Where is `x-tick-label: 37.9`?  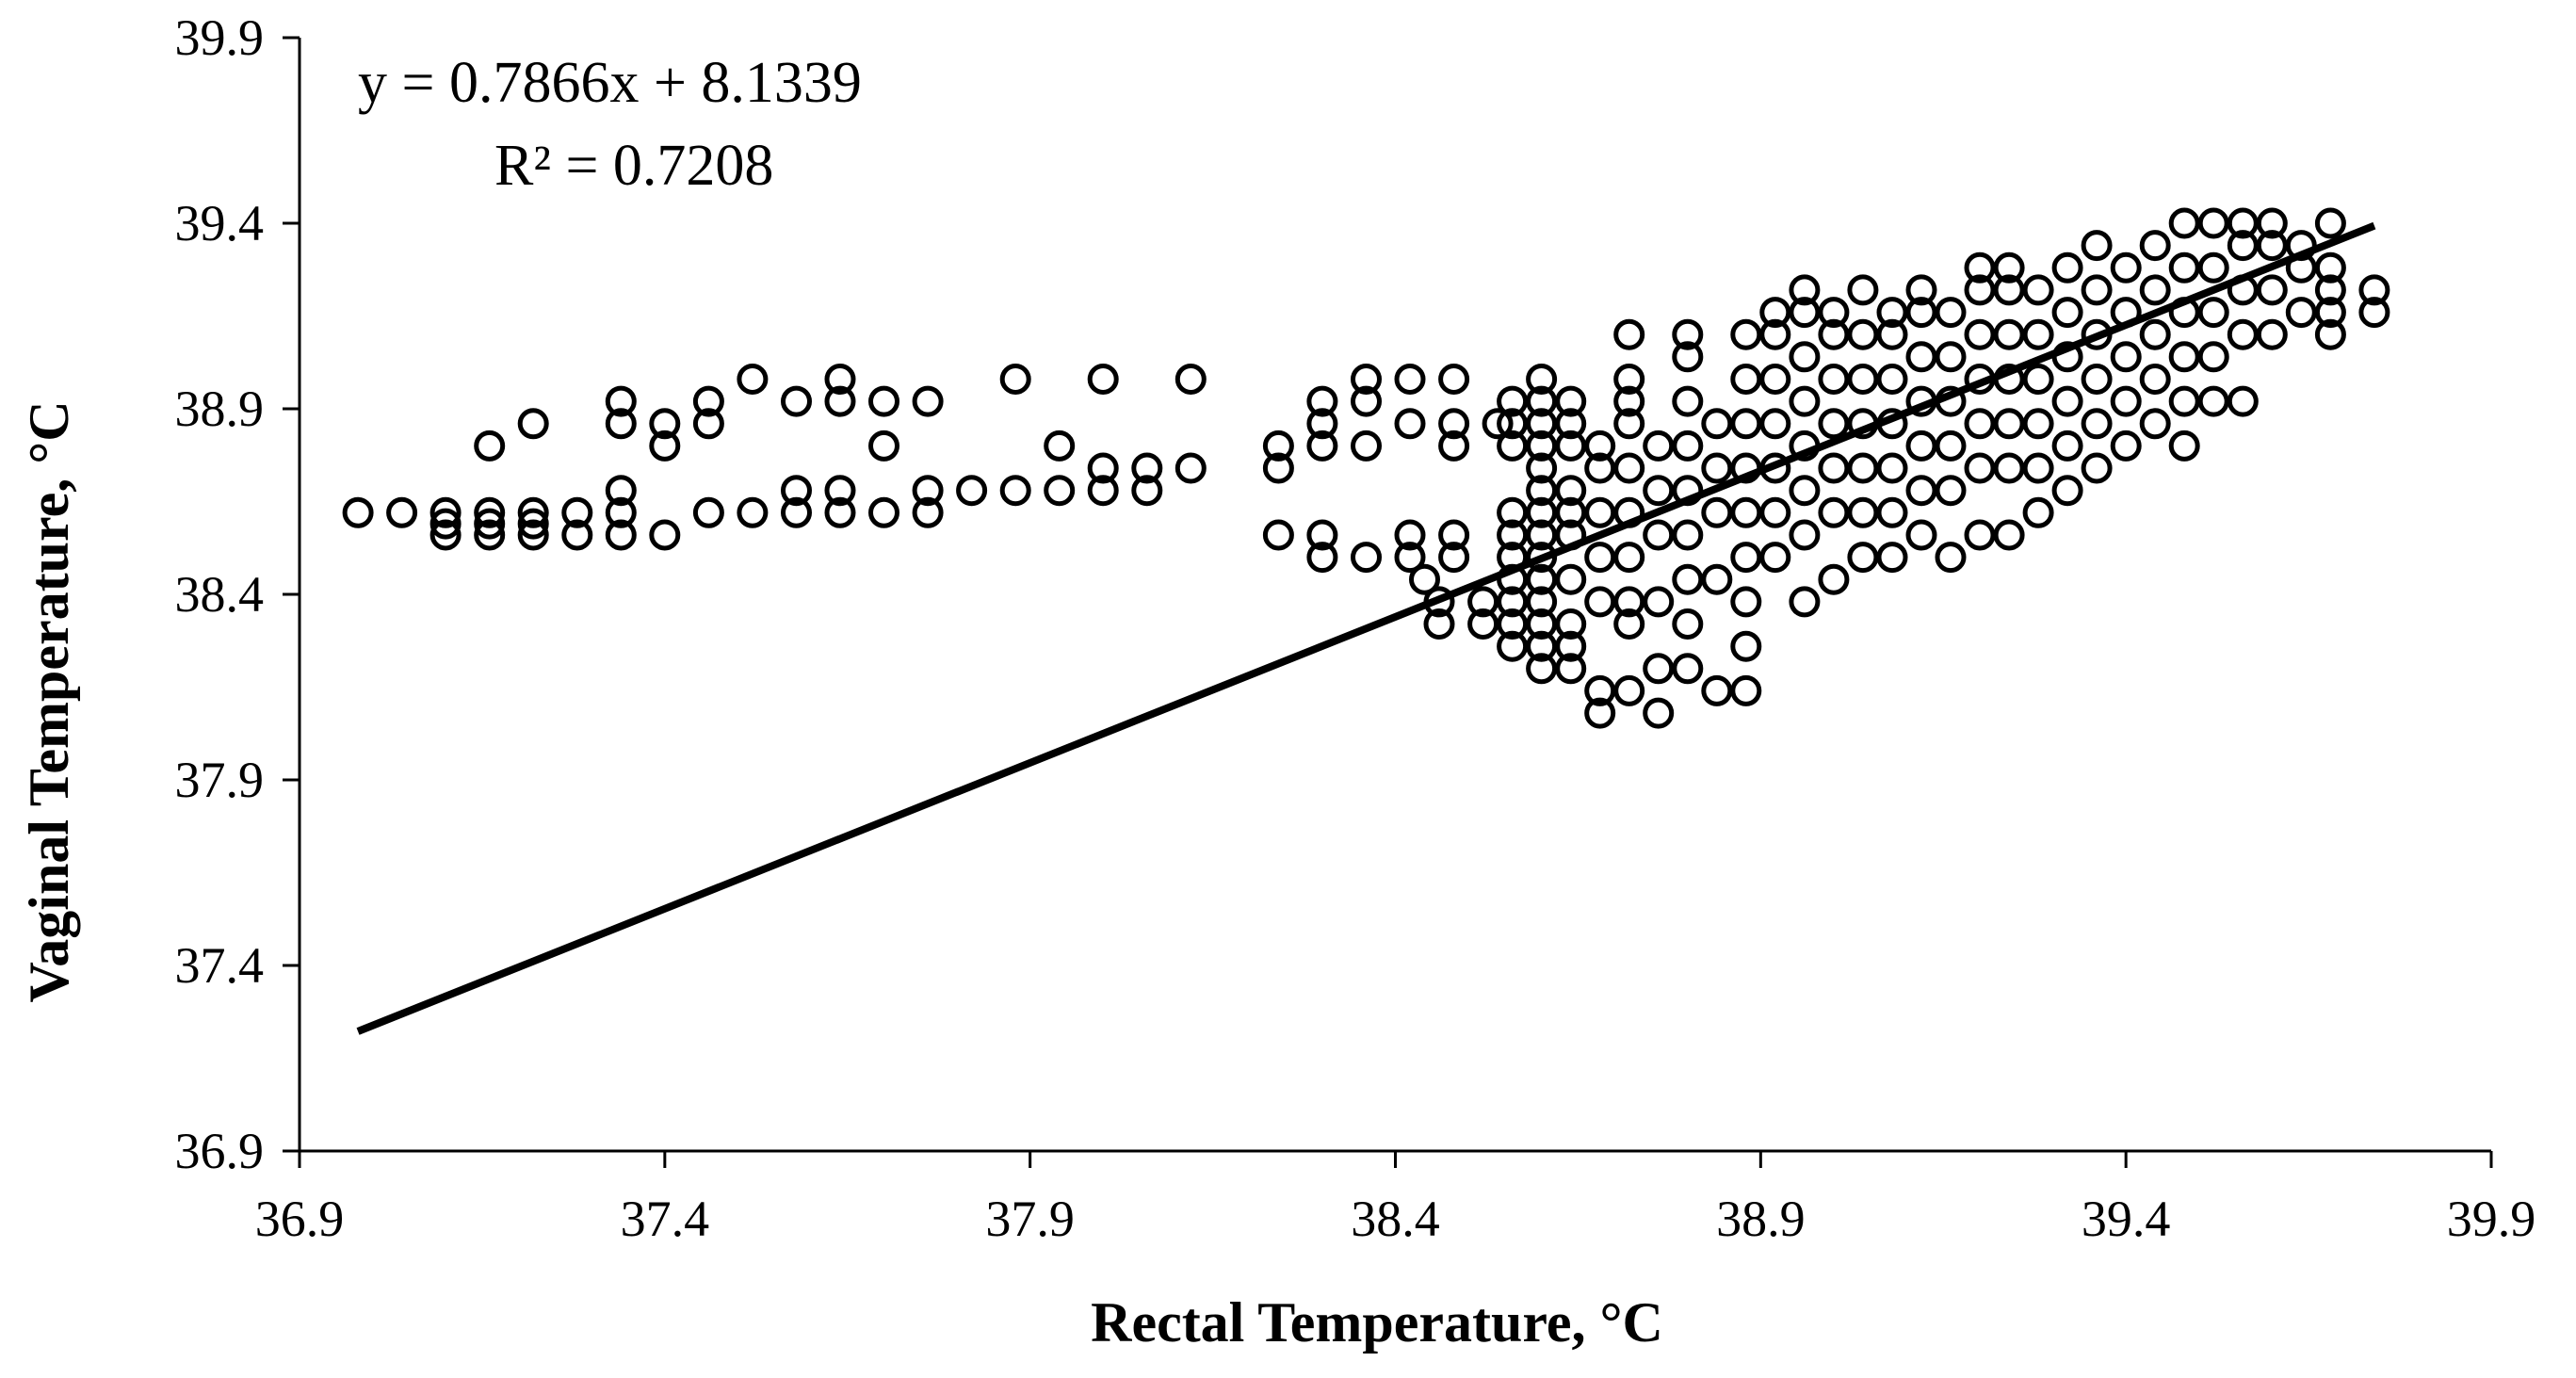
x-tick-label: 37.9 is located at coordinates (1030, 1219).